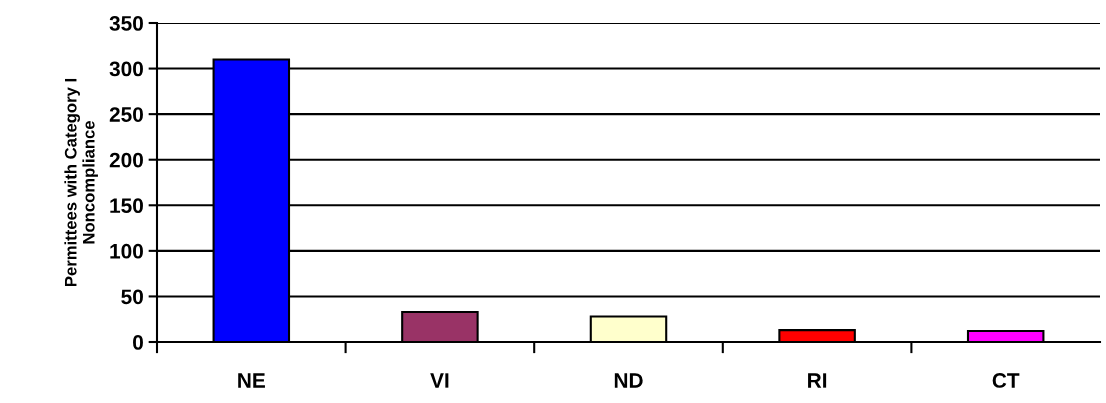 The width and height of the screenshot is (1106, 403). I want to click on y-tick-label: 250, so click(126, 114).